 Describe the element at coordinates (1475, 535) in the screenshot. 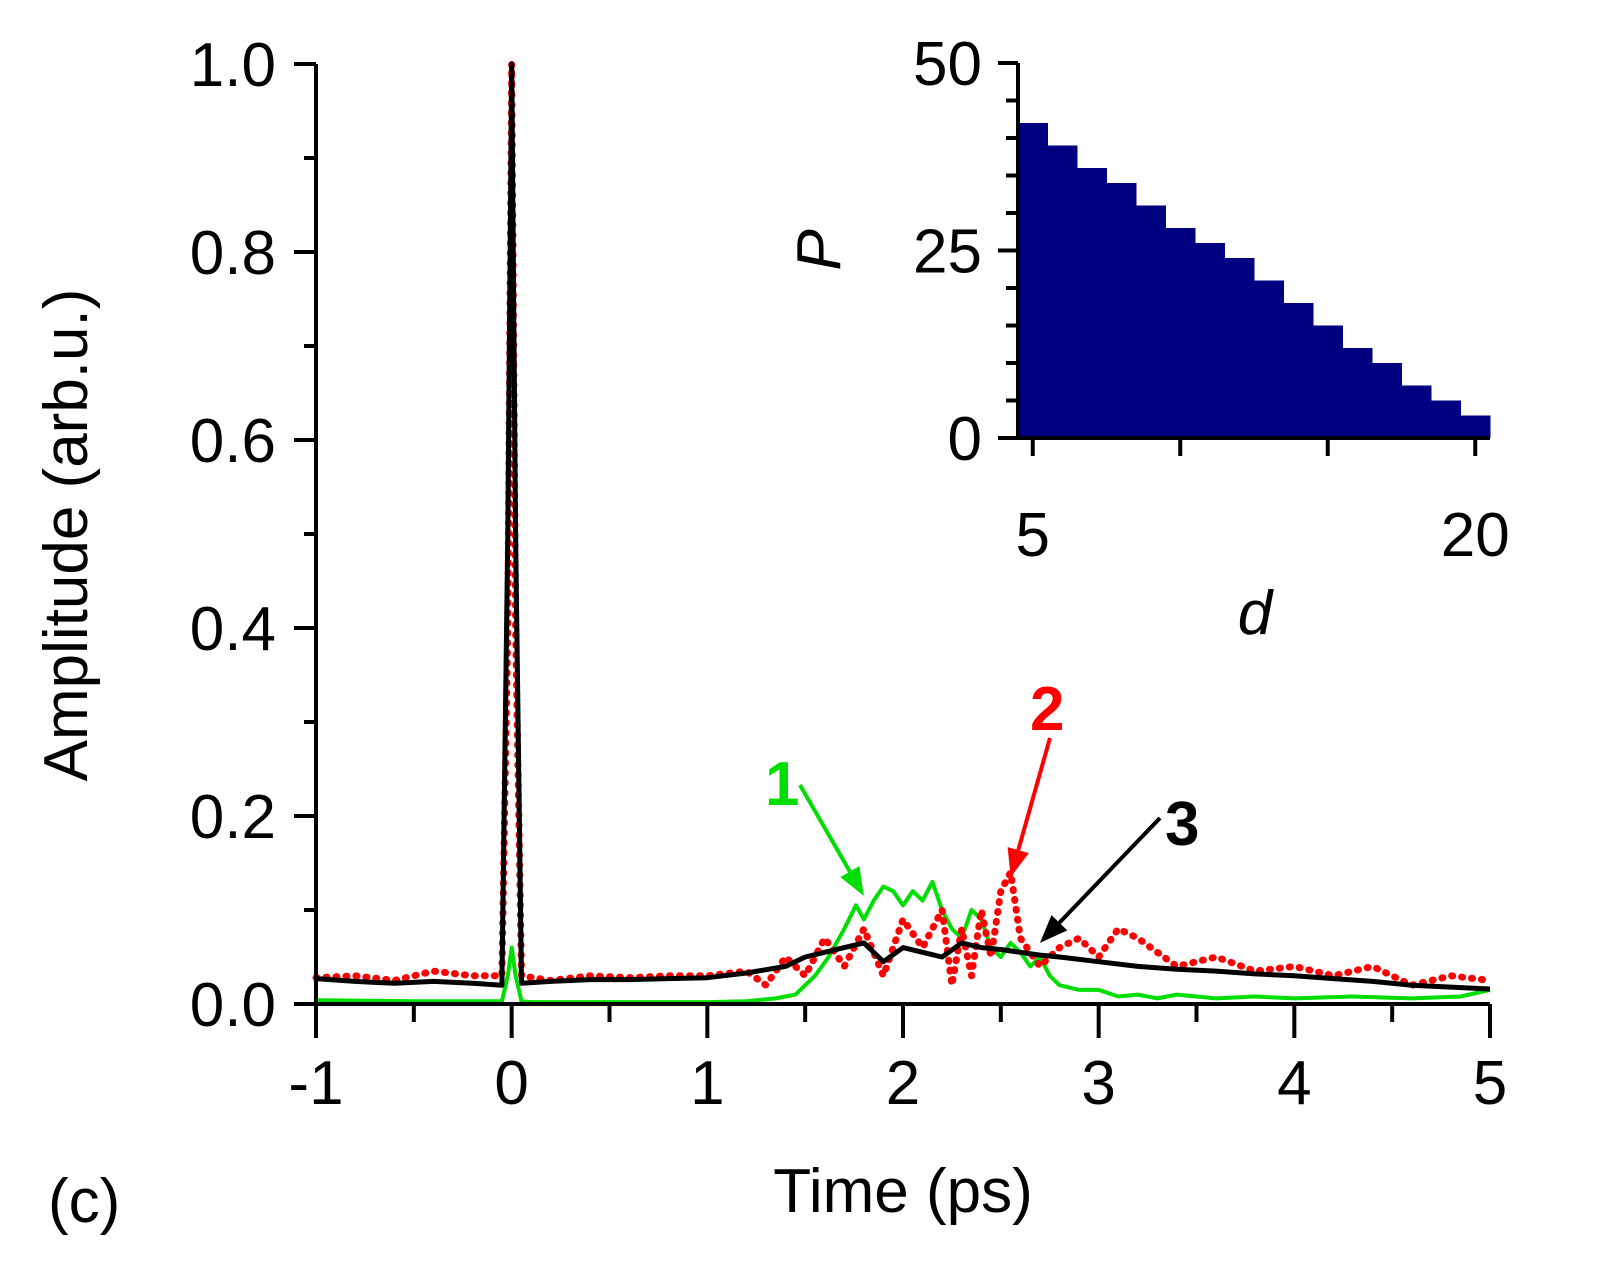

I see `inset-x-tick-label: 20` at that location.